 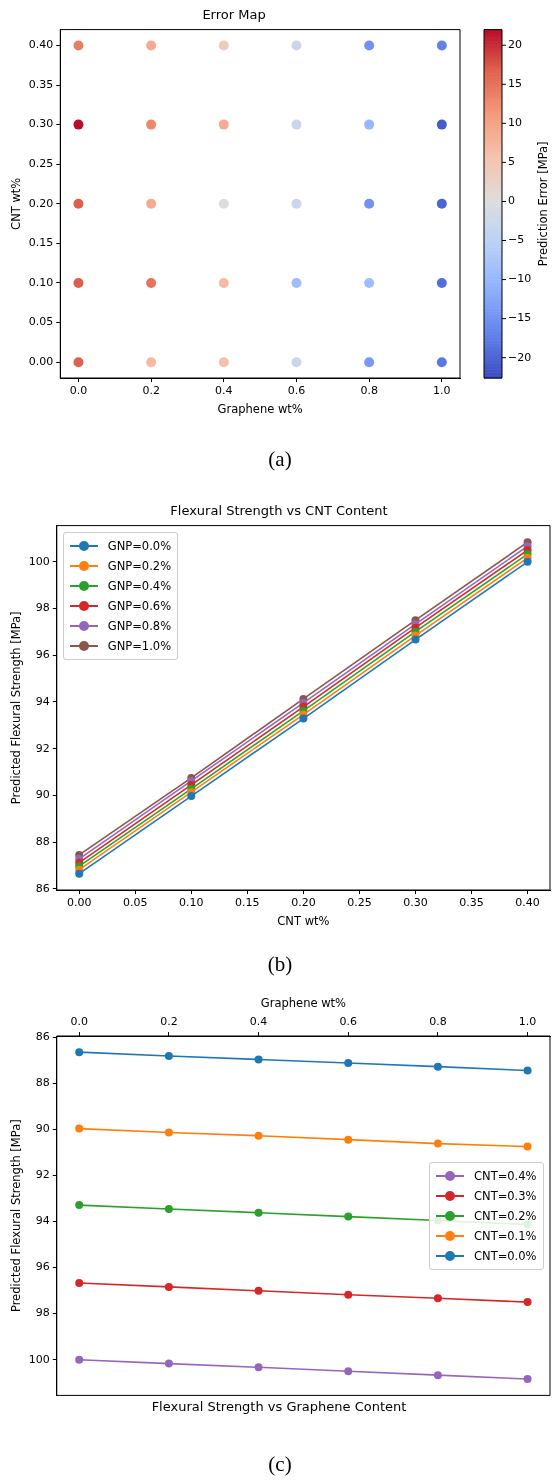 I want to click on color-bar-label: 15, so click(x=515, y=84).